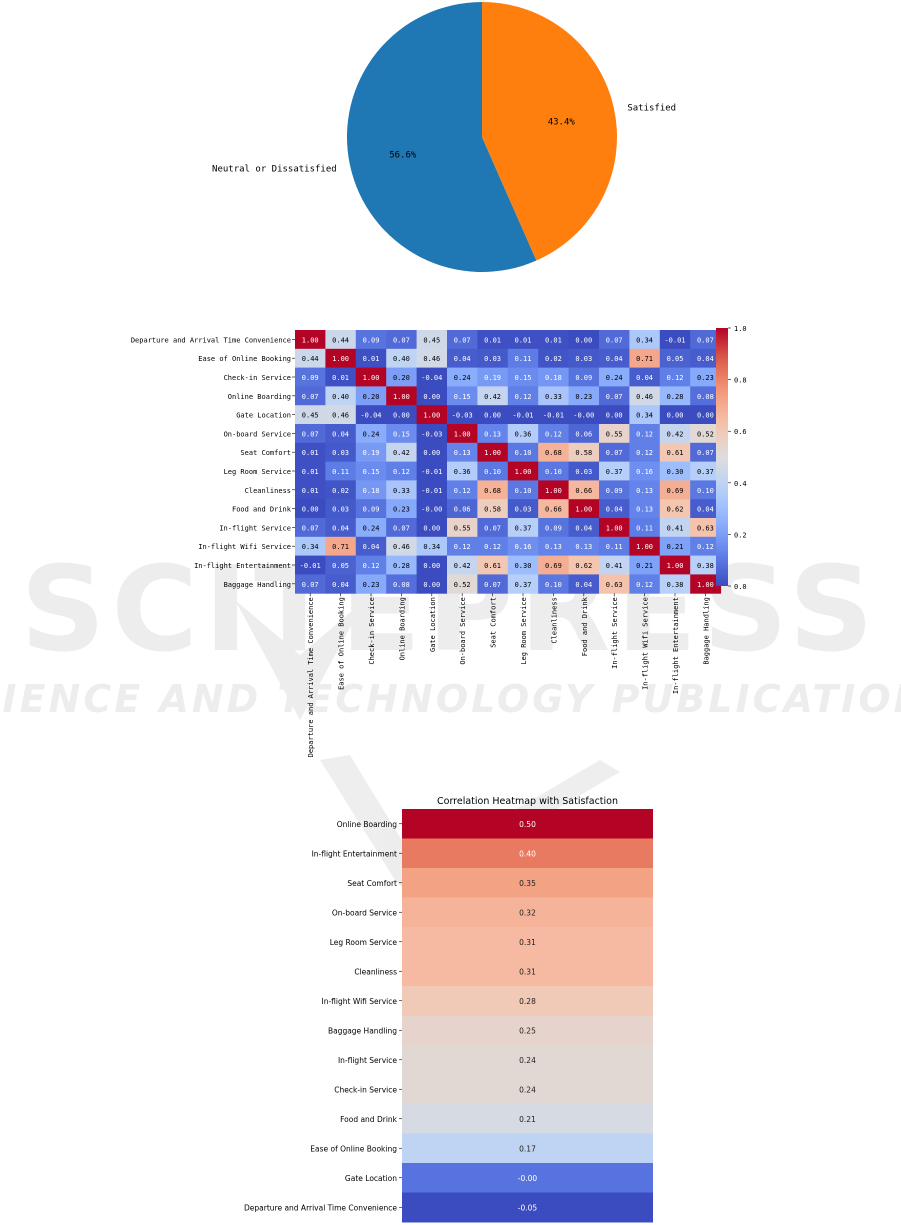 This screenshot has width=901, height=1225. Describe the element at coordinates (340, 397) in the screenshot. I see `matrix-cell-value: 0.40` at that location.